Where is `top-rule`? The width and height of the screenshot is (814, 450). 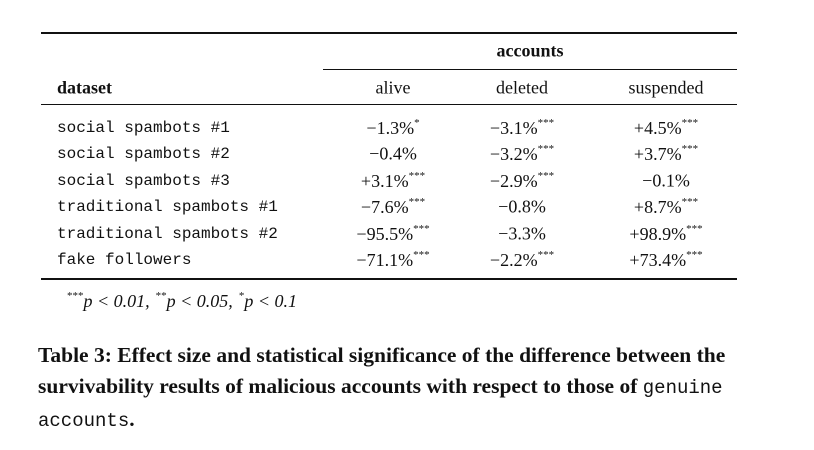
top-rule is located at coordinates (389, 33).